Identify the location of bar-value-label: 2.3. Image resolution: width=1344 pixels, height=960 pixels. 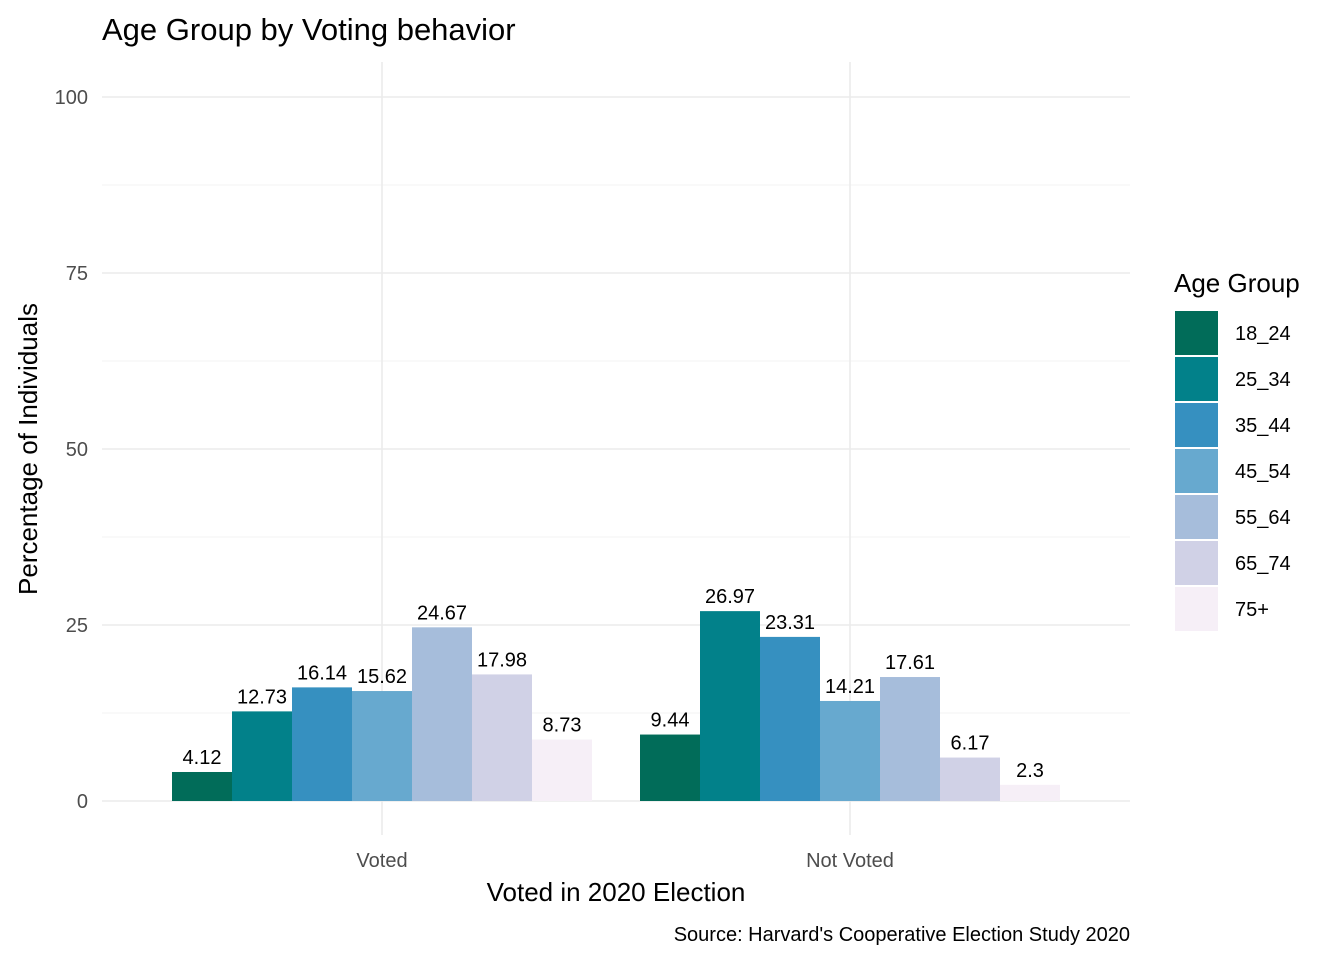
(1030, 771).